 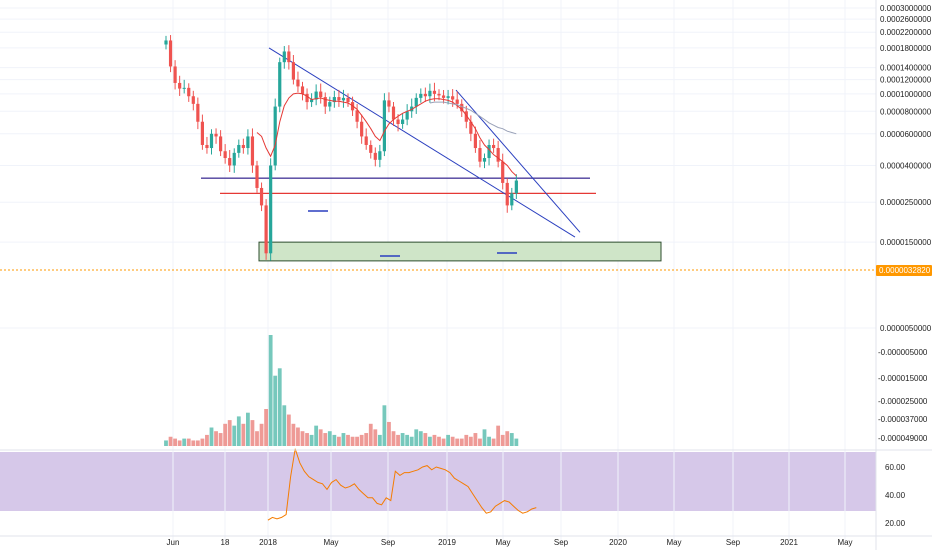 I want to click on price-tick-label: 0.0001800000, so click(x=906, y=48).